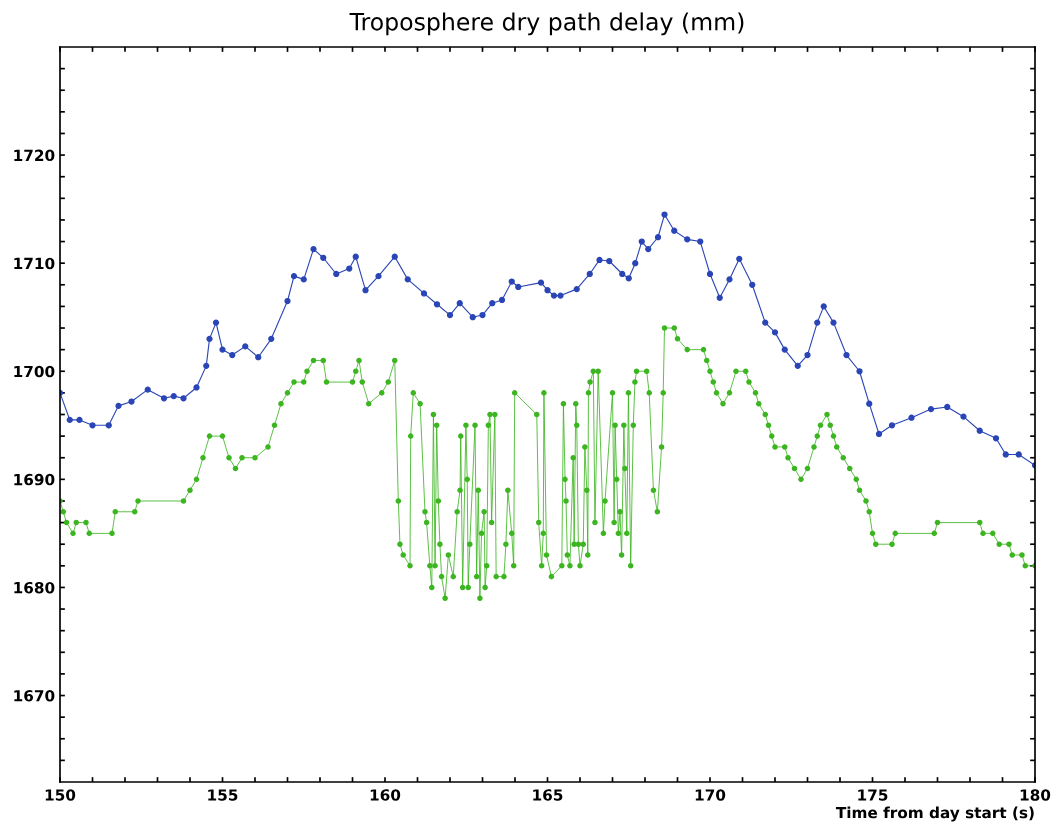  Describe the element at coordinates (546, 24) in the screenshot. I see `chart-title: Troposphere dry path delay (mm)` at that location.